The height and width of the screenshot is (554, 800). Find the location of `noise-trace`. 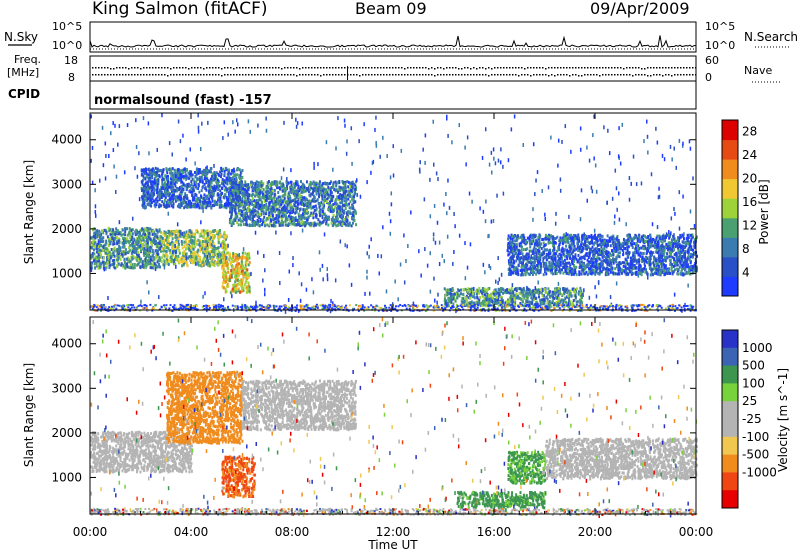

noise-trace is located at coordinates (393, 42).